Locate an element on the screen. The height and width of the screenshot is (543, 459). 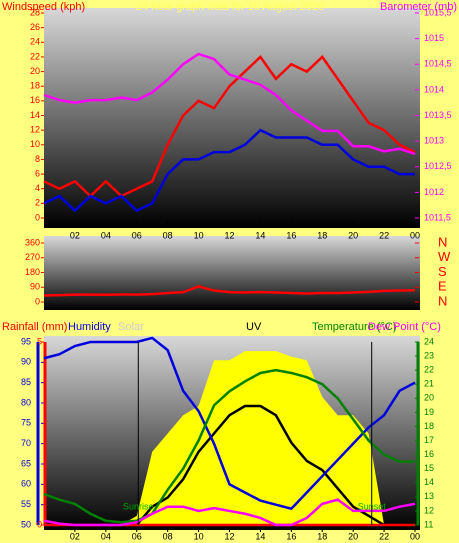
y-tick-label: 28 is located at coordinates (35, 12).